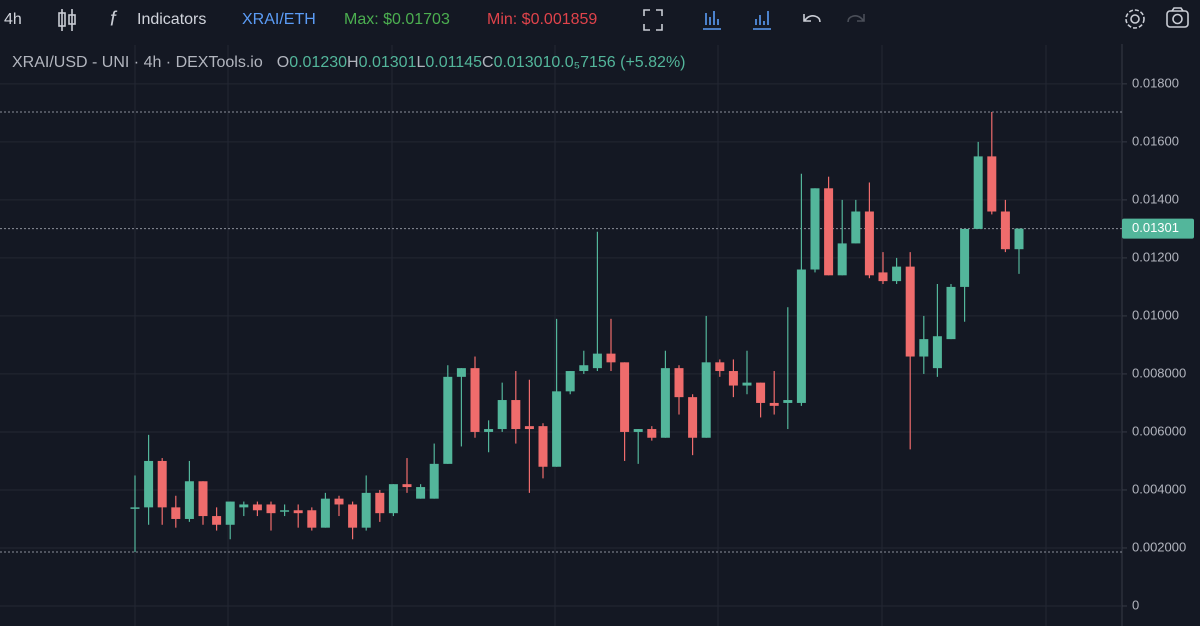  Describe the element at coordinates (762, 20) in the screenshot. I see `bars-icon` at that location.